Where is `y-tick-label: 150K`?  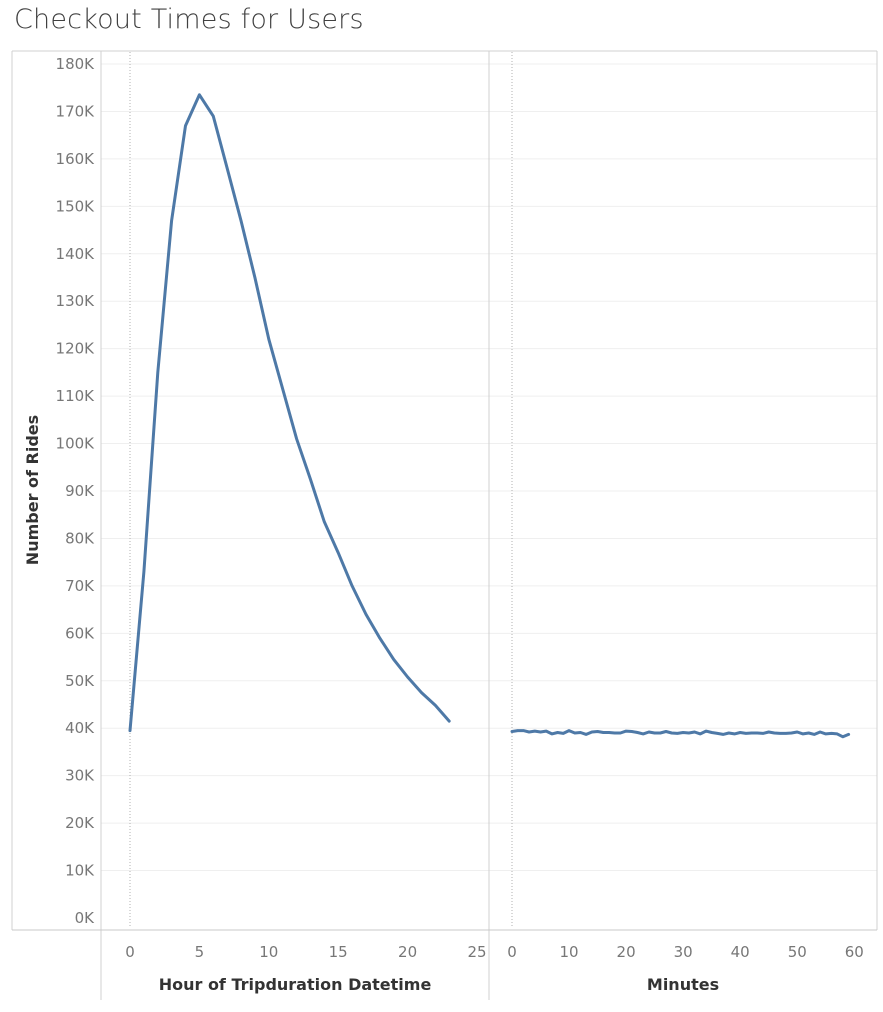 y-tick-label: 150K is located at coordinates (76, 206).